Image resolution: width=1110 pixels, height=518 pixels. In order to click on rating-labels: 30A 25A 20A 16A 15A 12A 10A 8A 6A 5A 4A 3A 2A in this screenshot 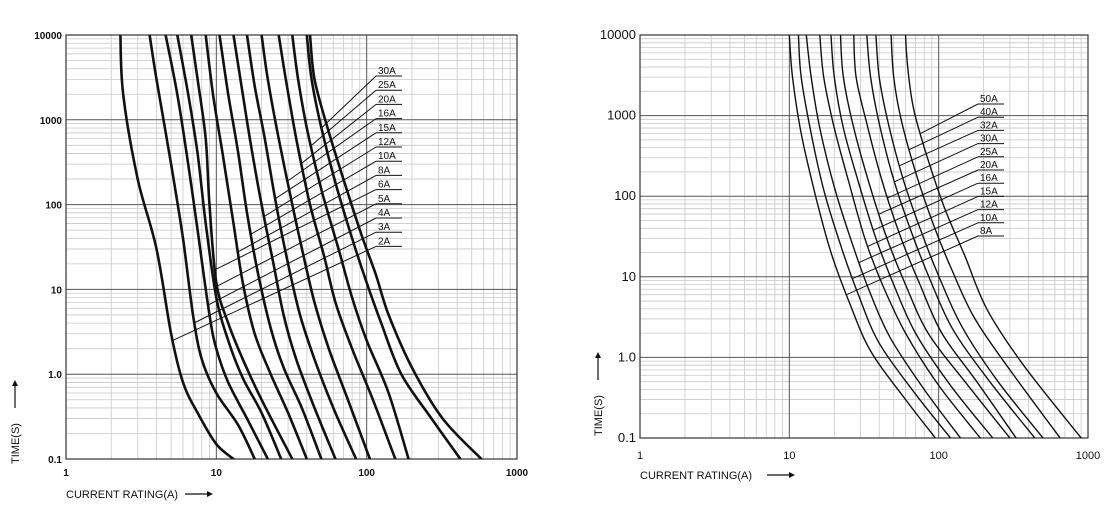, I will do `click(287, 203)`.